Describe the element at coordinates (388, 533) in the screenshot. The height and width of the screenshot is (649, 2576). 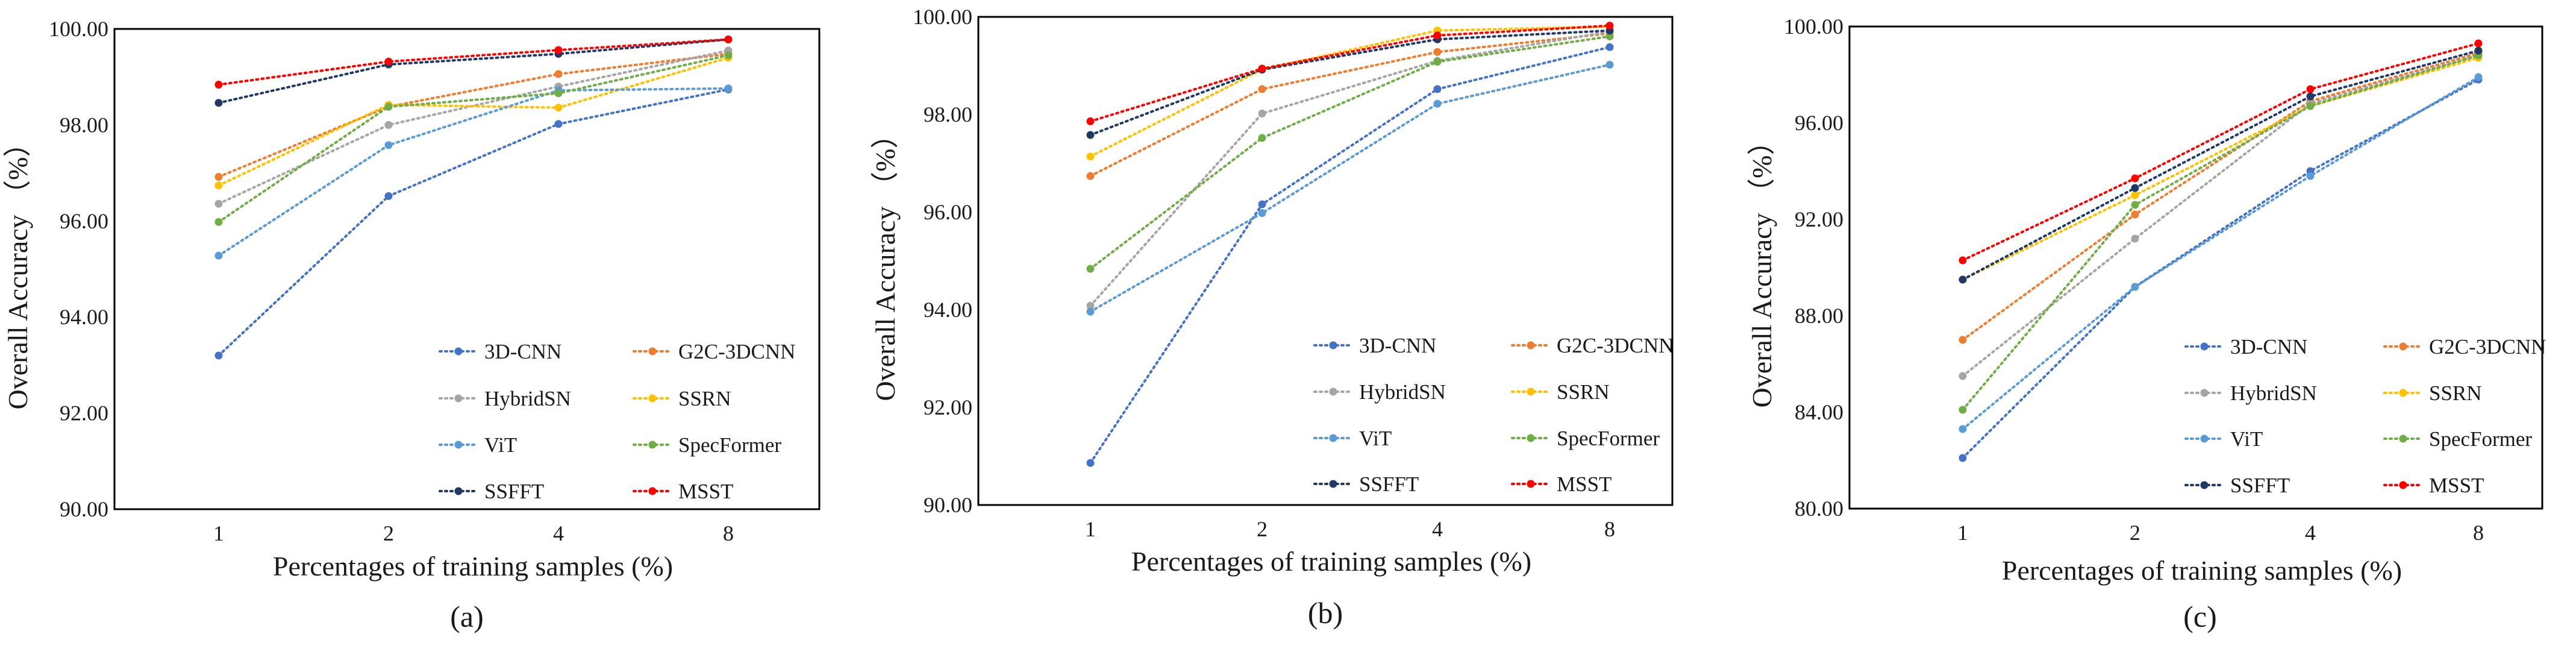
I see `x-tick-label: 2` at that location.